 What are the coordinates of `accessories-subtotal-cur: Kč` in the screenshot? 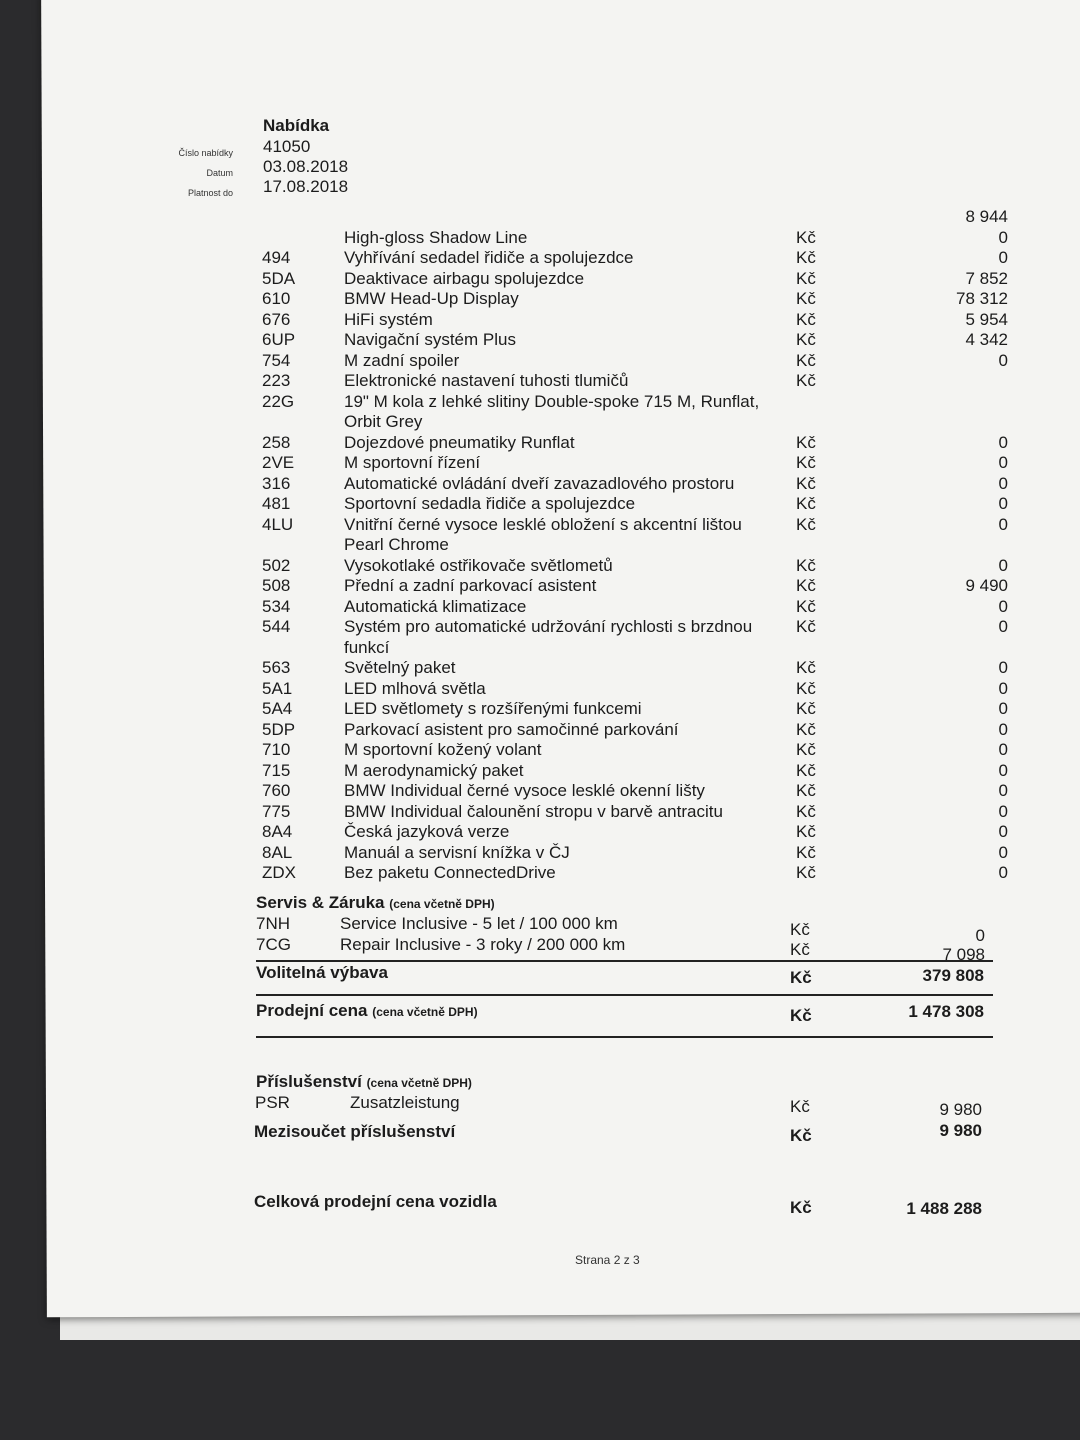 It's located at (801, 1135).